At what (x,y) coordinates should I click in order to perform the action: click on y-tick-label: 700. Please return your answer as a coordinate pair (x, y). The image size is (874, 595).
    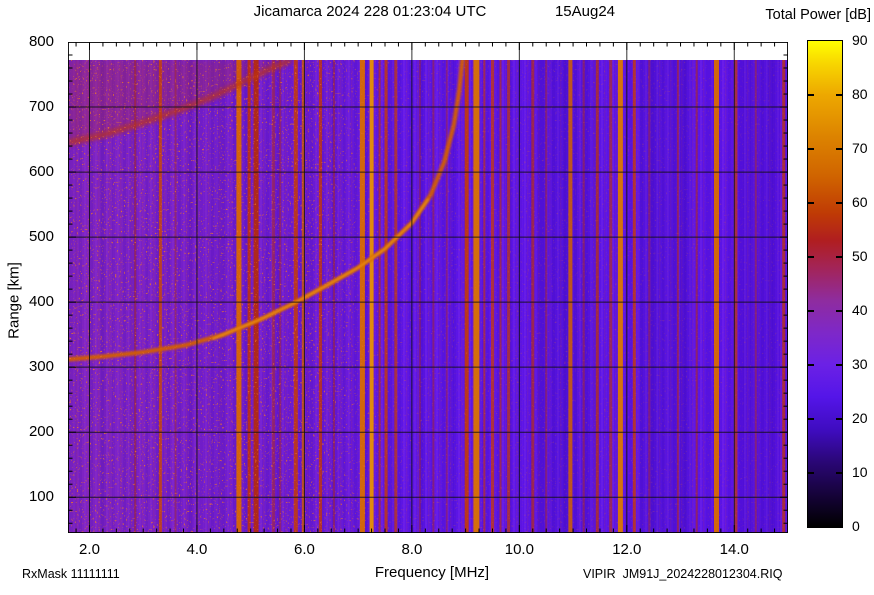
    Looking at the image, I should click on (41, 107).